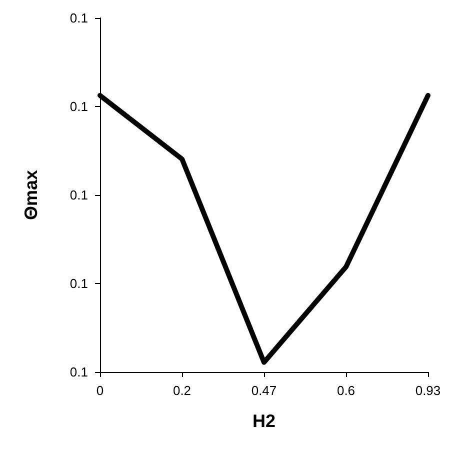 This screenshot has height=459, width=452. Describe the element at coordinates (264, 421) in the screenshot. I see `x-axis-title: H2` at that location.